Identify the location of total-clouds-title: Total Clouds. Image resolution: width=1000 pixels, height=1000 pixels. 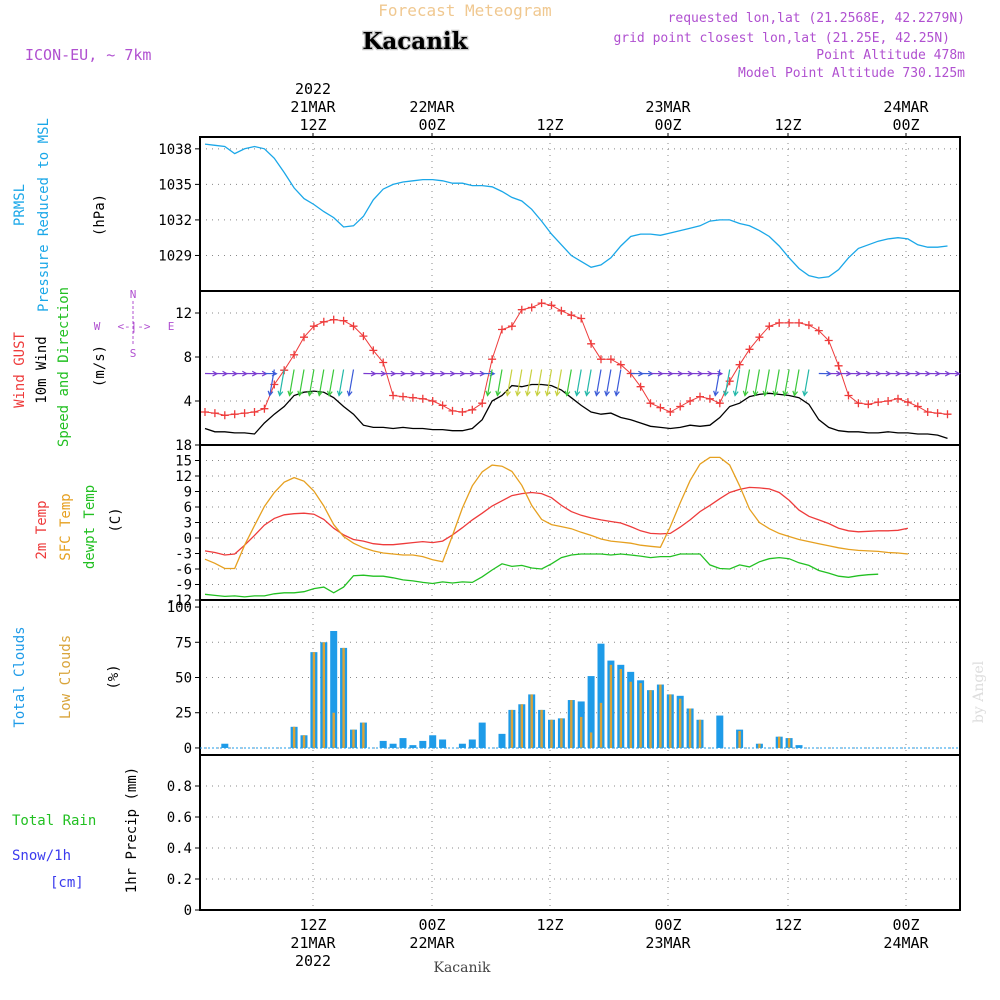
(20, 676).